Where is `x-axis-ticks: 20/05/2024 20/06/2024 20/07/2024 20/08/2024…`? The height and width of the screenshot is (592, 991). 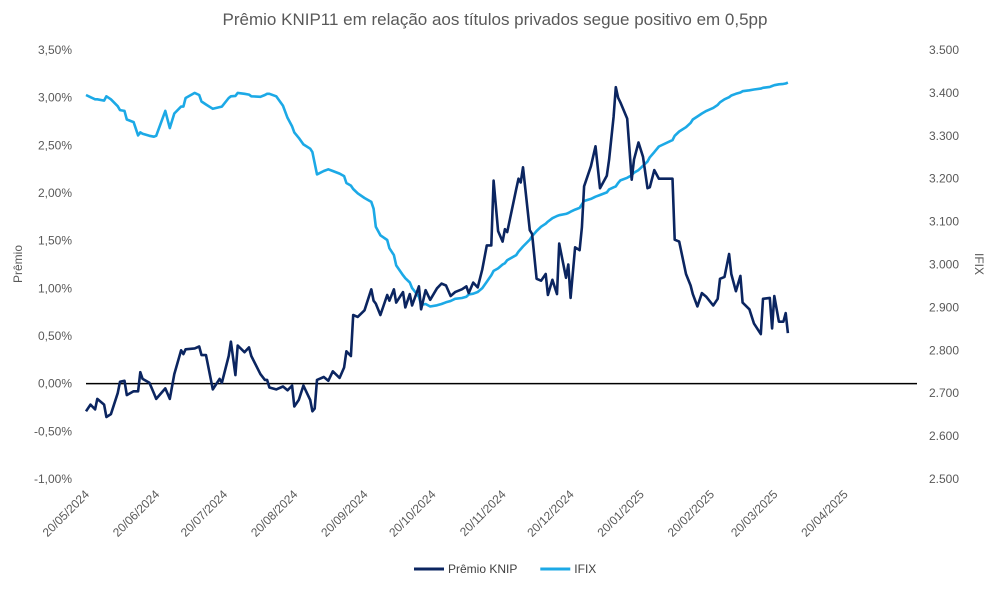
x-axis-ticks: 20/05/2024 20/06/2024 20/07/2024 20/08/2024… is located at coordinates (445, 513).